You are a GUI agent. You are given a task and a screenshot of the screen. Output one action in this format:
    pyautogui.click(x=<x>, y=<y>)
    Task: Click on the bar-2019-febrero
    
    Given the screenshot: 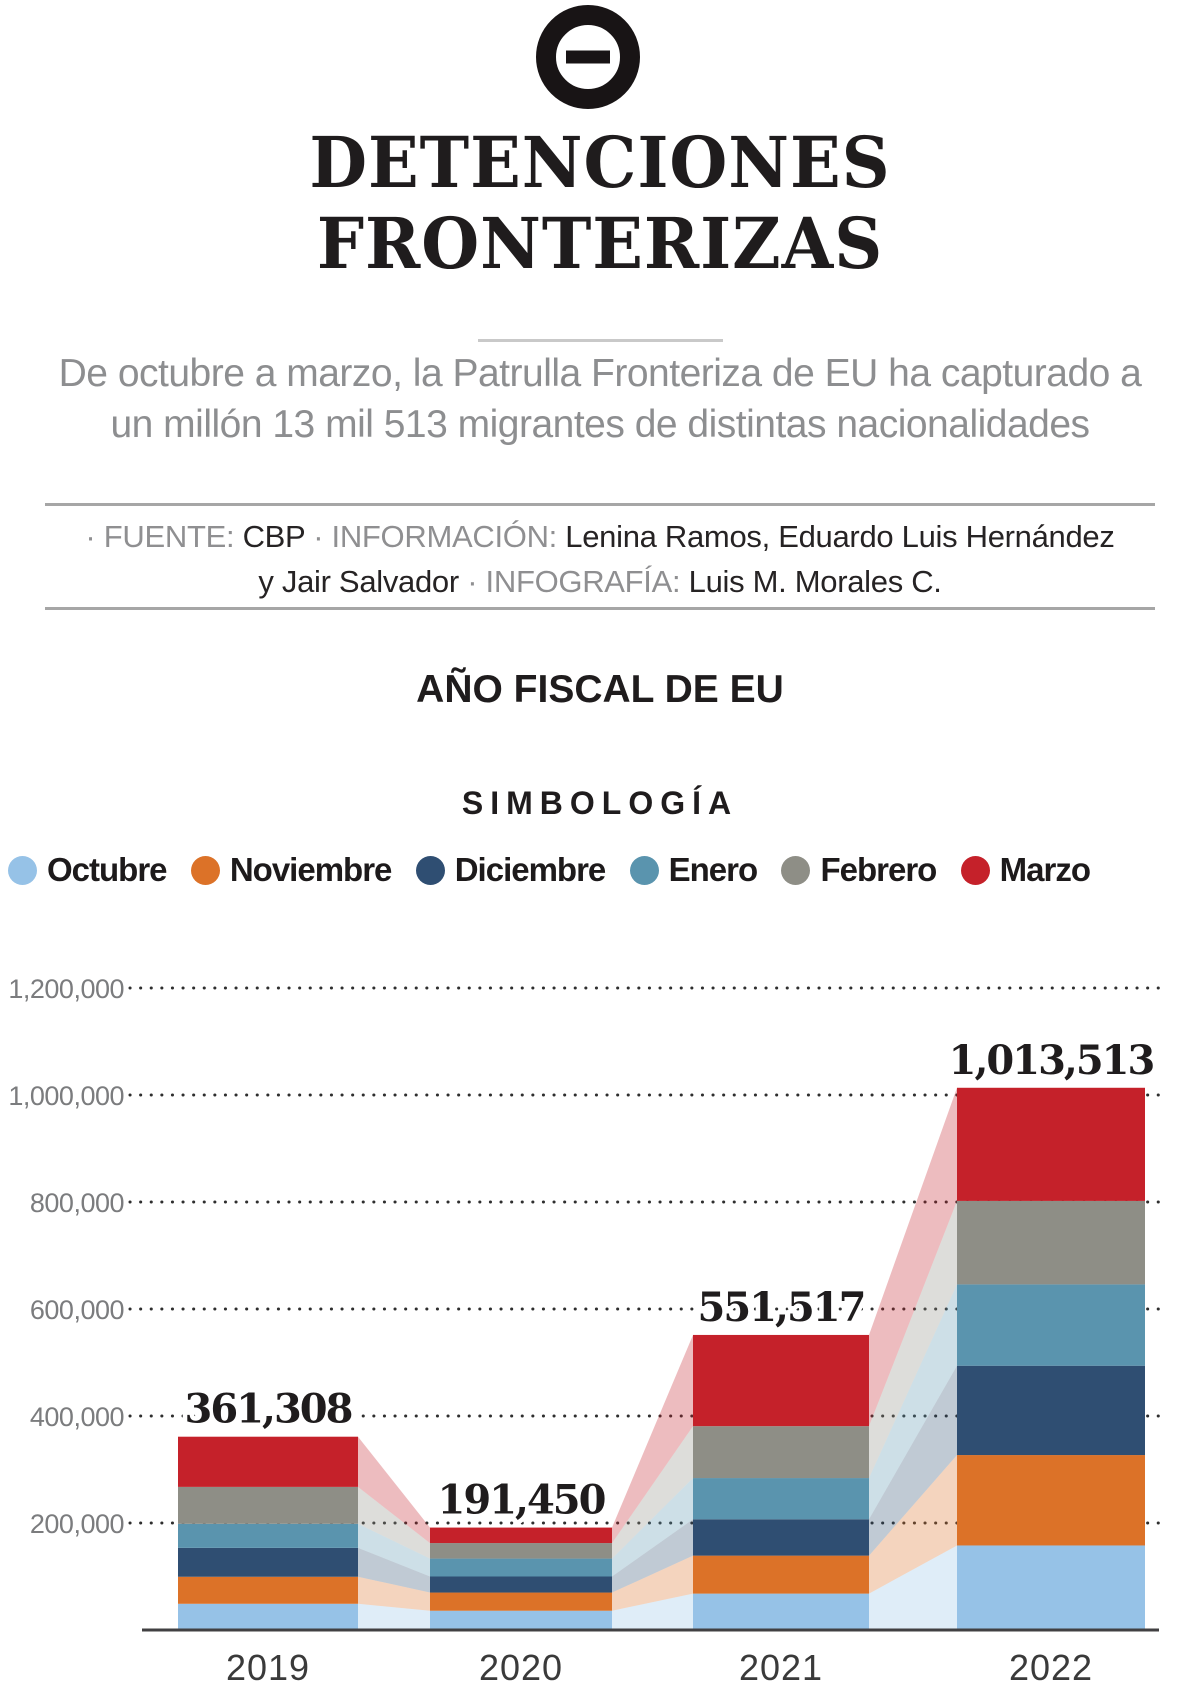 What is the action you would take?
    pyautogui.click(x=268, y=1505)
    